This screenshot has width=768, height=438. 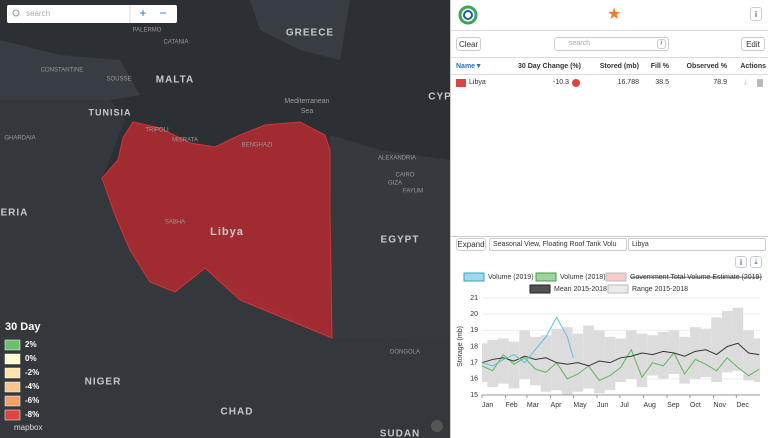 What do you see at coordinates (142, 13) in the screenshot?
I see `zoom-in: +` at bounding box center [142, 13].